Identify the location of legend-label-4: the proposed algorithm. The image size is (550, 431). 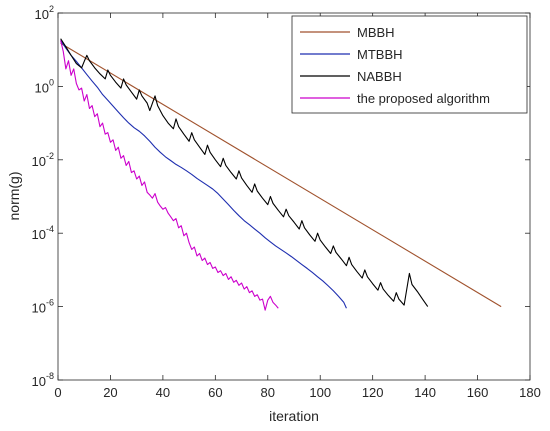
(423, 98).